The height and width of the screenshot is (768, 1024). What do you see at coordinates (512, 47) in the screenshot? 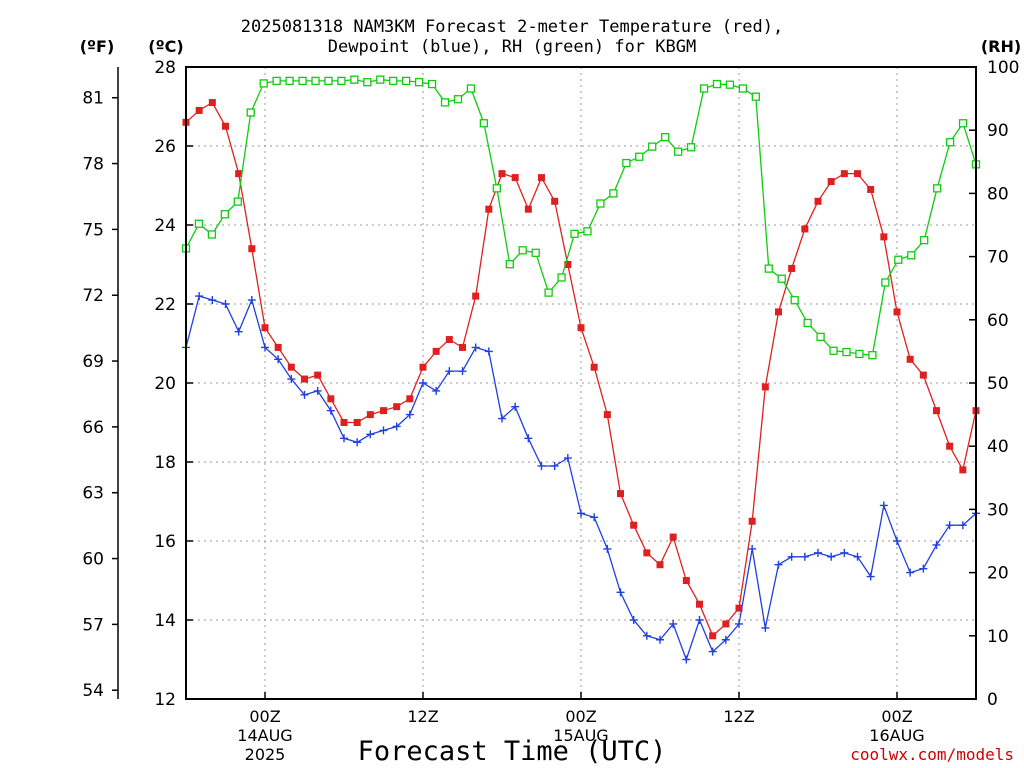
I see `chart-title-line-2: Dewpoint (blue), RH (green) for KBGM` at bounding box center [512, 47].